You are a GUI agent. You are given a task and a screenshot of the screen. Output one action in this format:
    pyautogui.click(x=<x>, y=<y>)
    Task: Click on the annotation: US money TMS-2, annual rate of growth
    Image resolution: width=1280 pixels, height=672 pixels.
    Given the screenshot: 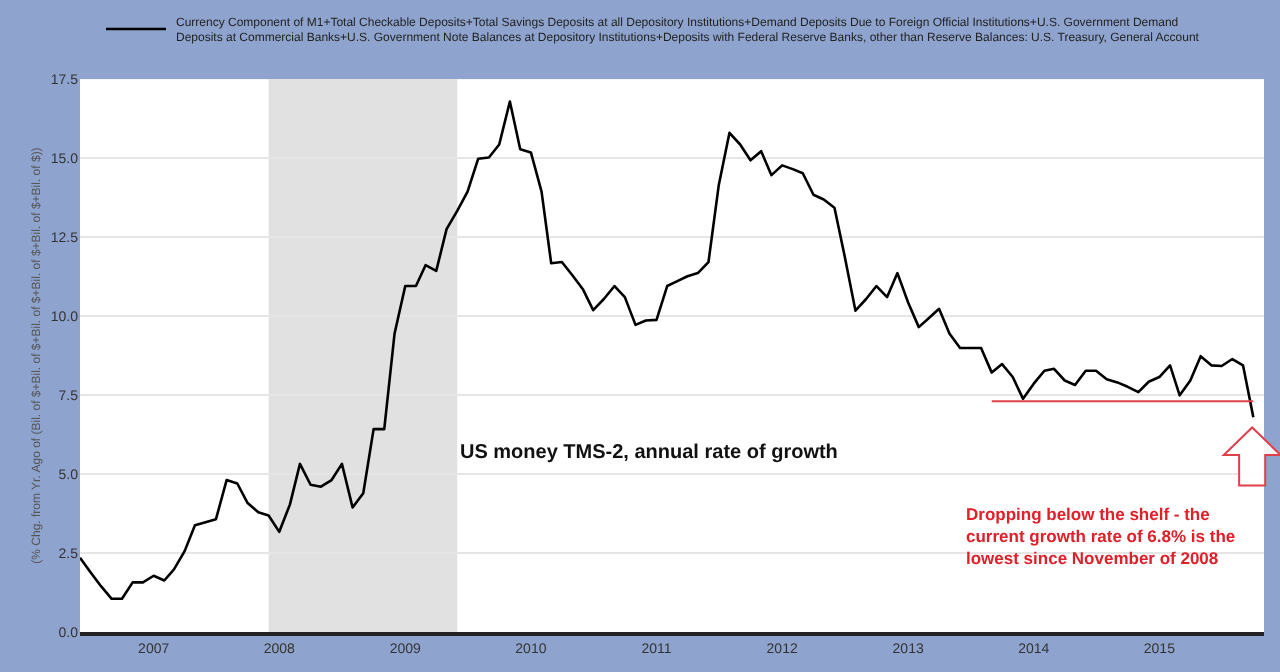 What is the action you would take?
    pyautogui.click(x=649, y=453)
    